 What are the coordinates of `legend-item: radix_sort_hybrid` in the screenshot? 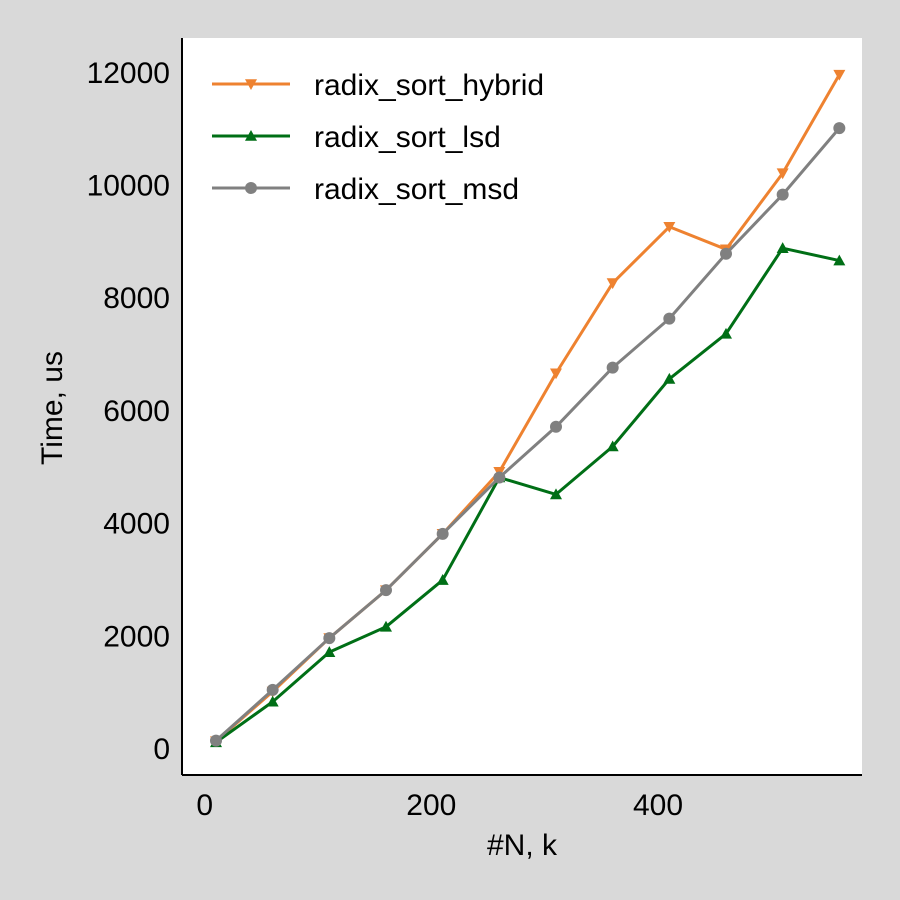 It's located at (378, 85).